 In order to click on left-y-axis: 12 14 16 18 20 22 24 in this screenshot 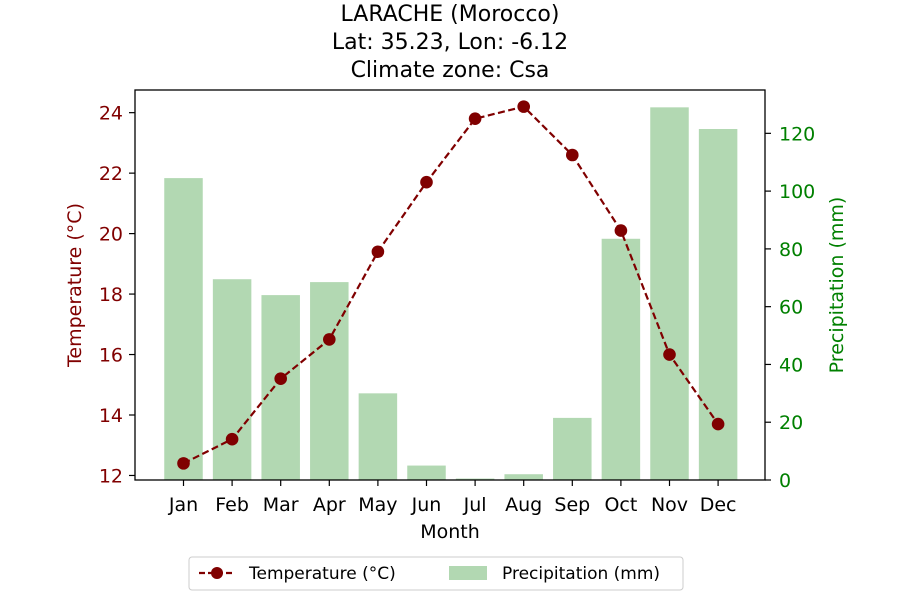, I will do `click(117, 295)`.